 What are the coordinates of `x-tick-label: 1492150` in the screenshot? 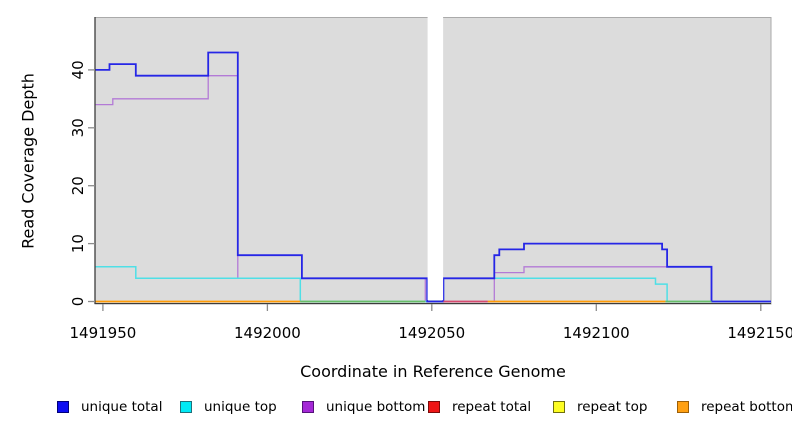 It's located at (759, 333).